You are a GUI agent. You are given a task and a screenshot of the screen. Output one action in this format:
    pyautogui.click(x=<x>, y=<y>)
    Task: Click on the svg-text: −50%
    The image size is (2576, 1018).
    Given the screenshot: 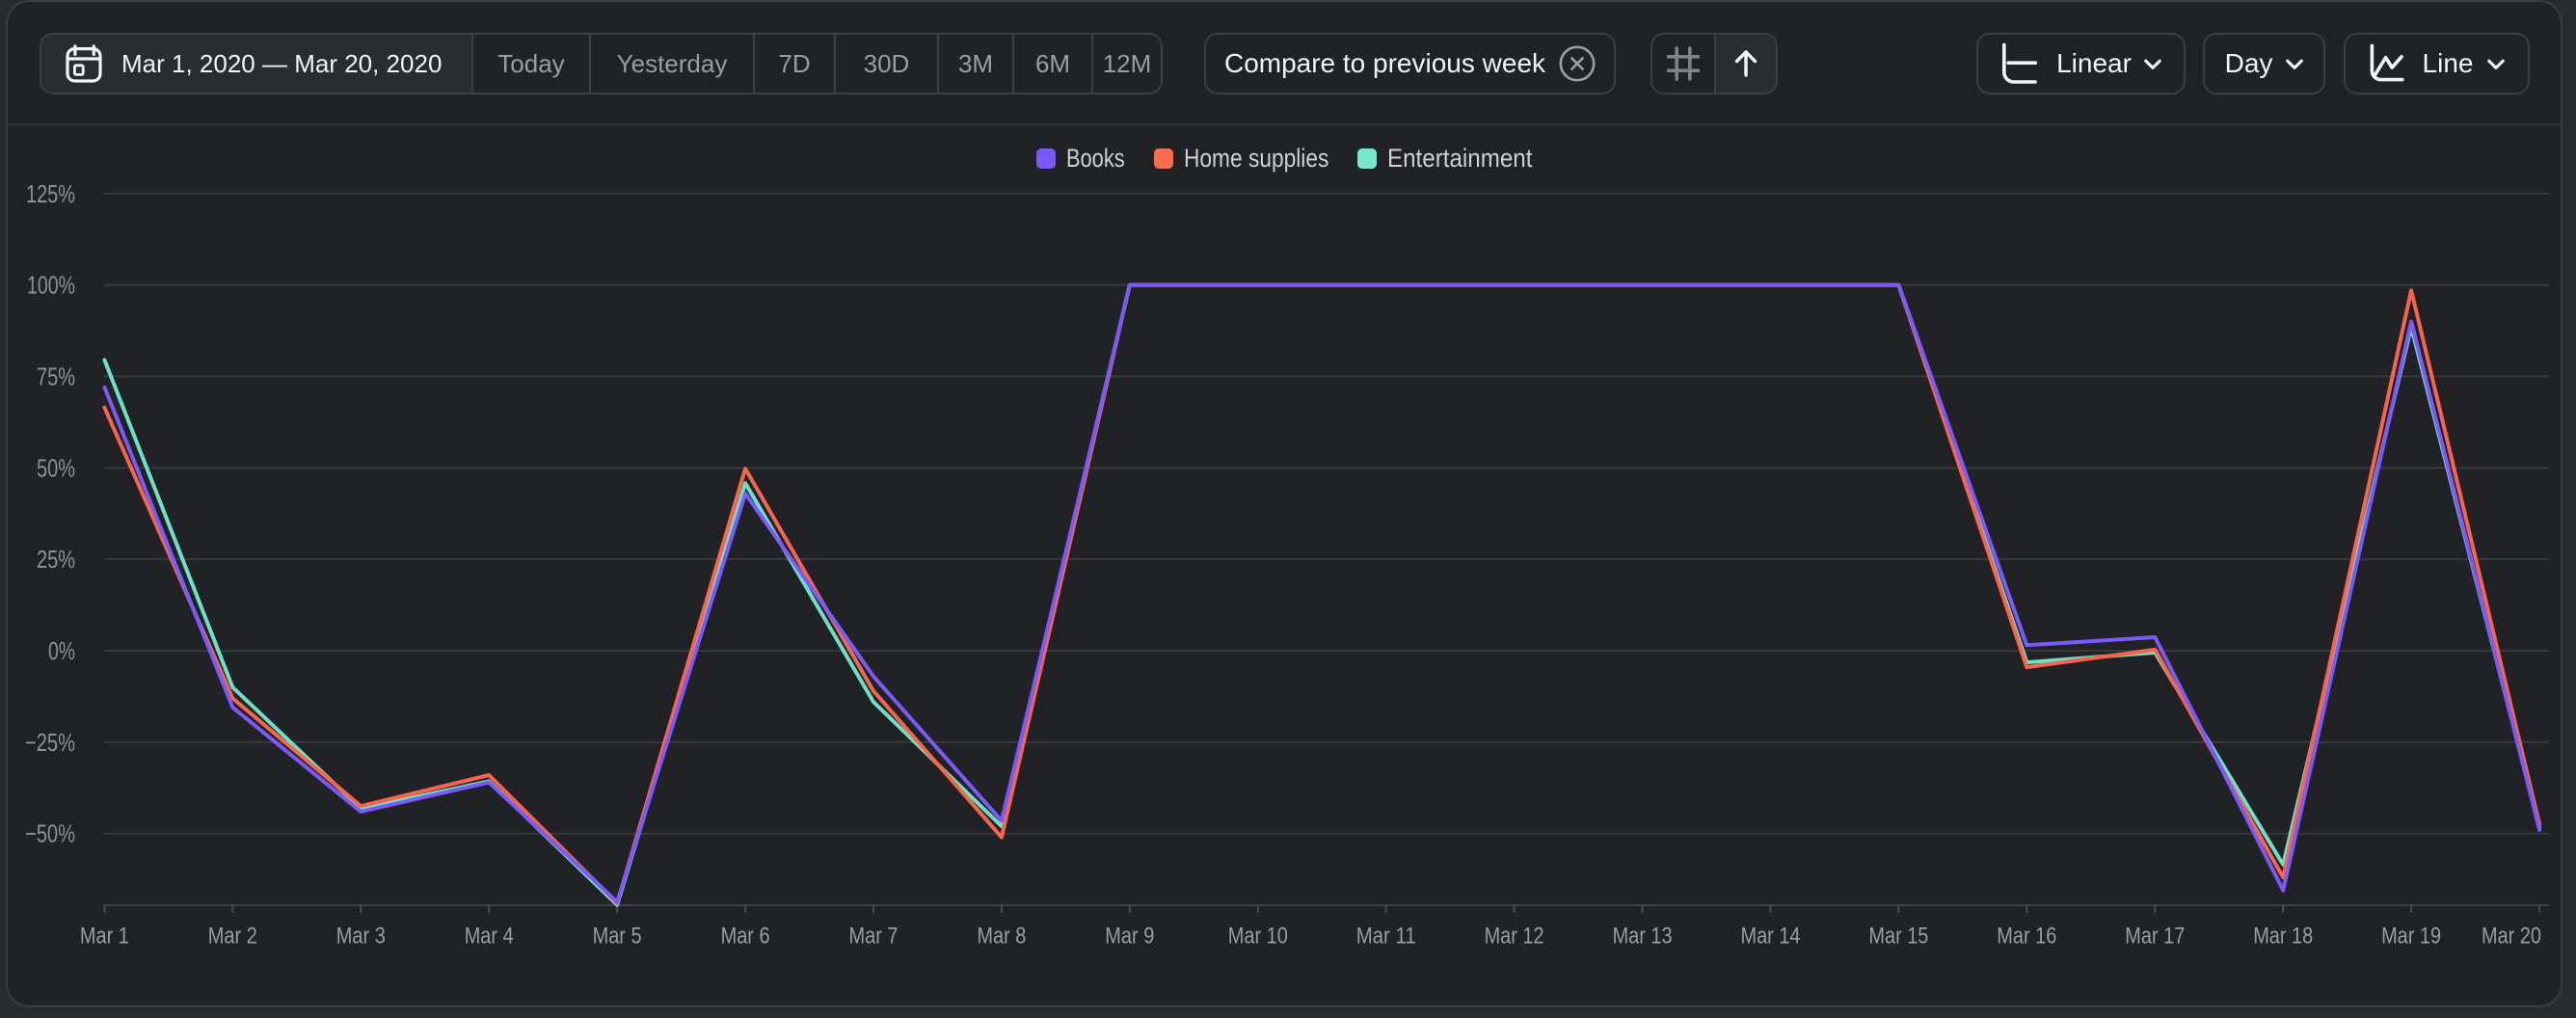 What is the action you would take?
    pyautogui.click(x=50, y=833)
    